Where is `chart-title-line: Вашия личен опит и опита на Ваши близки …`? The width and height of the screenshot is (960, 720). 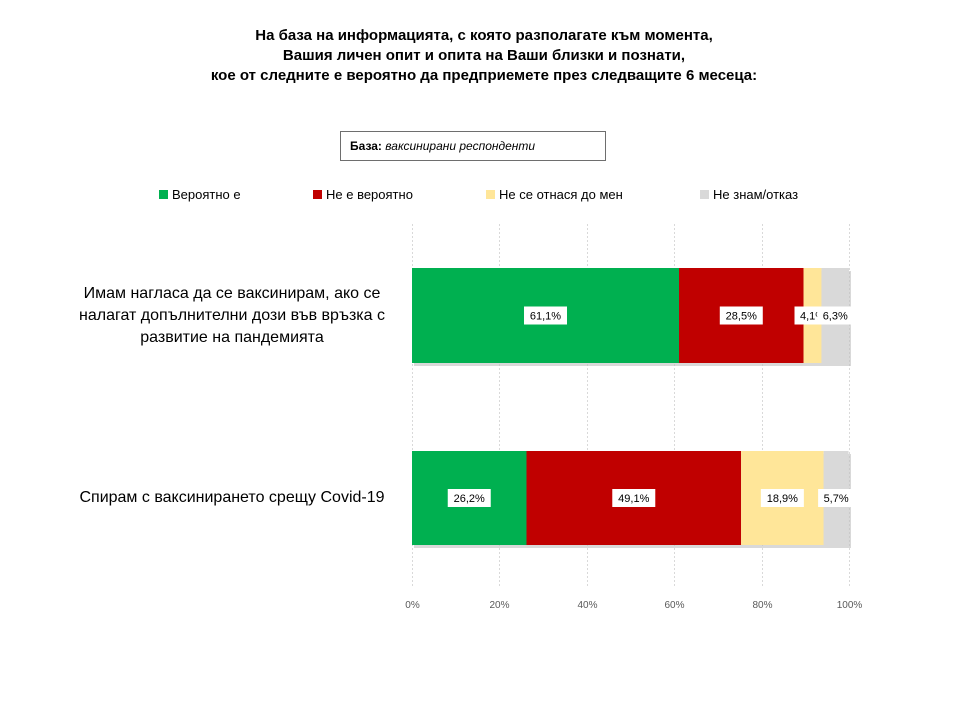 chart-title-line: Вашия личен опит и опита на Ваши близки … is located at coordinates (484, 55).